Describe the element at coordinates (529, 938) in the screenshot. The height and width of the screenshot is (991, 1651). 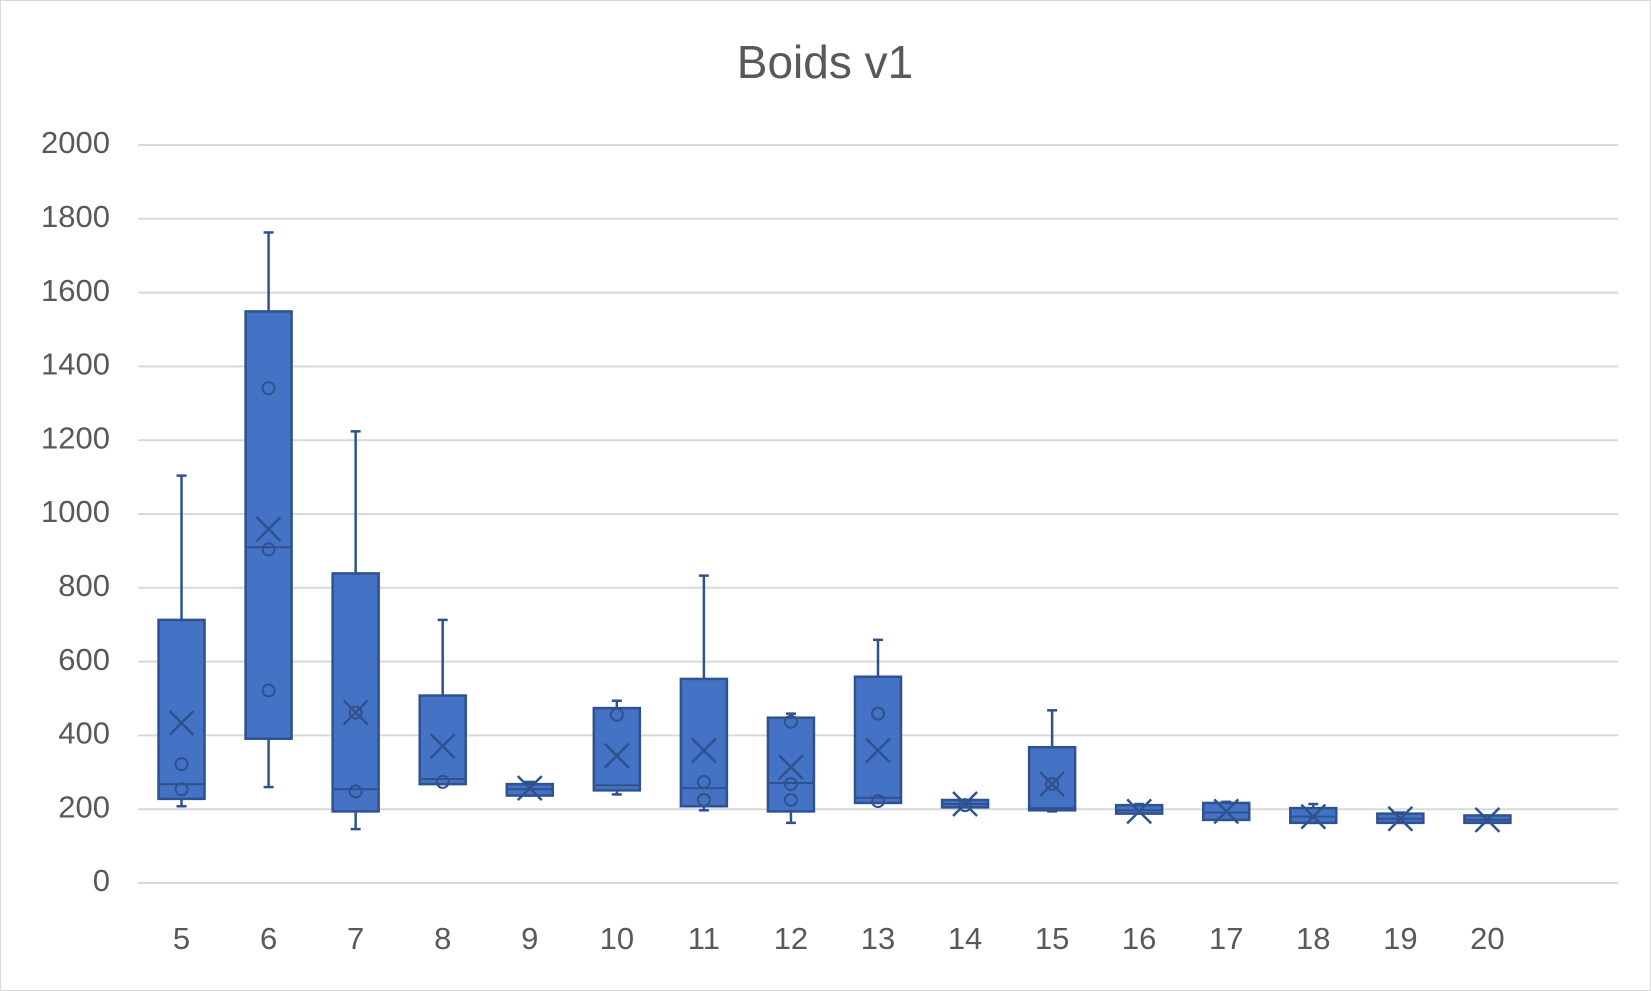
I see `x-tick-label: 9` at that location.